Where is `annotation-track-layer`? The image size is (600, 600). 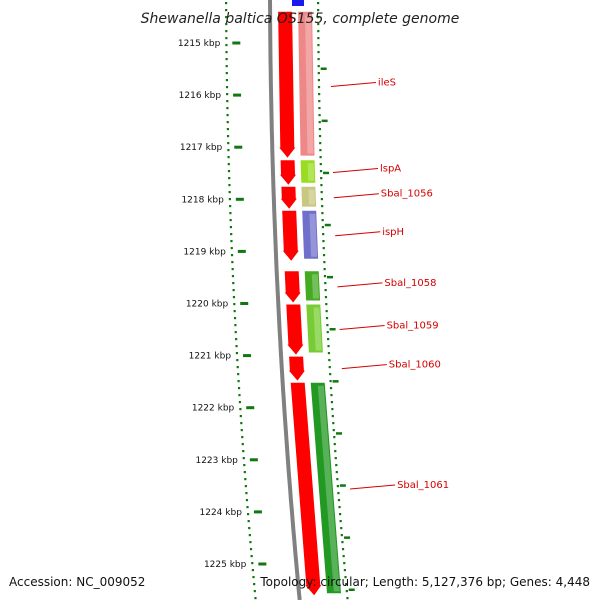
annotation-track-layer is located at coordinates (316, 297).